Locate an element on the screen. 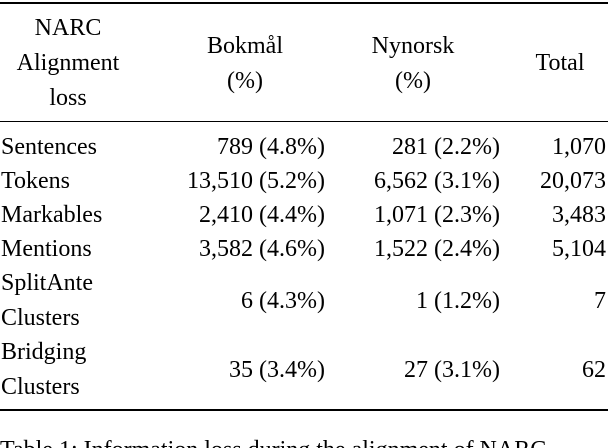 The width and height of the screenshot is (608, 448). cell: 35 (3.4%) is located at coordinates (277, 369).